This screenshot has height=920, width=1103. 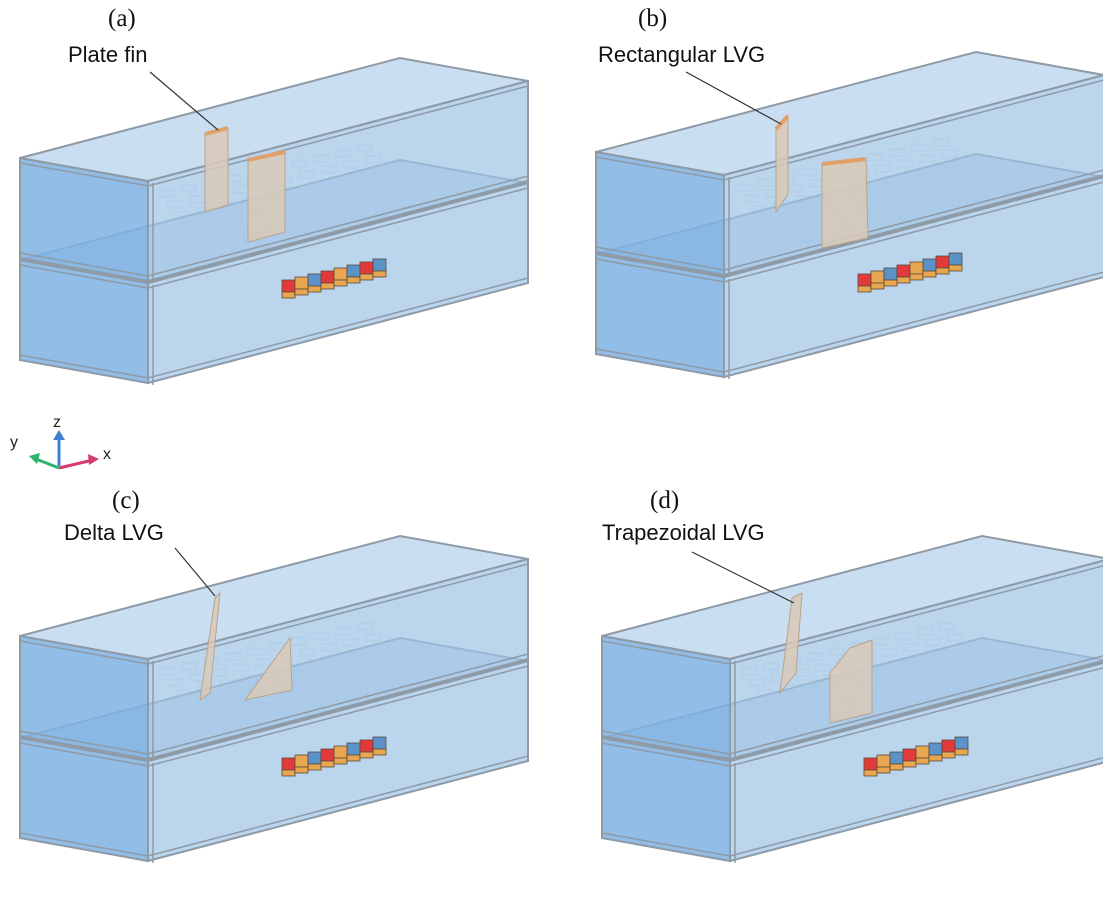 I want to click on panel-label: Trapezoidal LVG, so click(x=683, y=532).